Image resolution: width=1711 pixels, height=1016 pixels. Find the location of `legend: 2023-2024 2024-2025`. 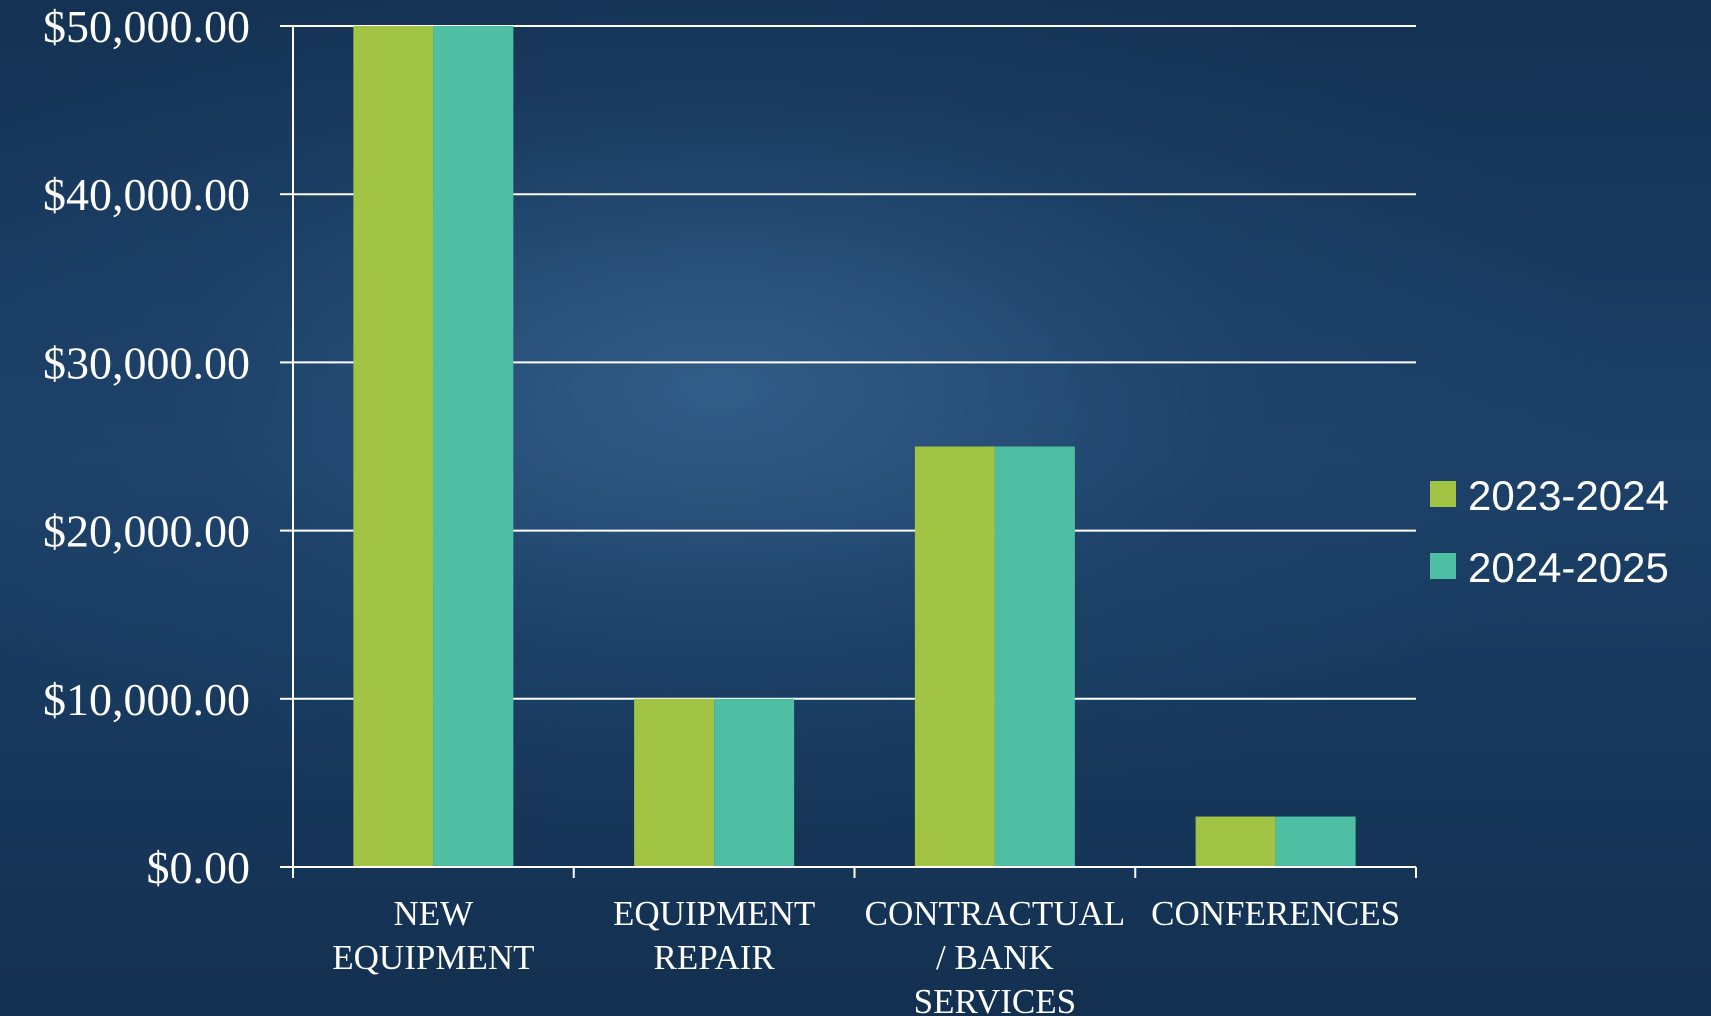

legend: 2023-2024 2024-2025 is located at coordinates (1549, 531).